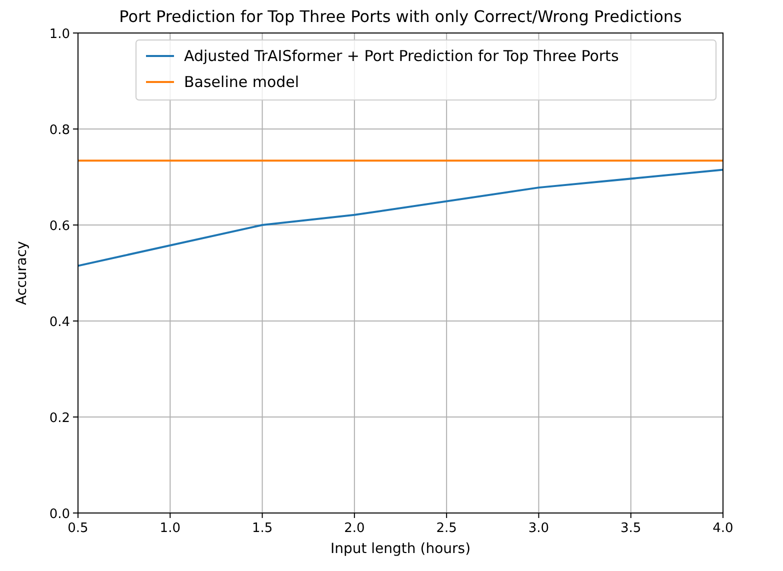 The width and height of the screenshot is (783, 571). I want to click on x-tick-label: 1.5, so click(262, 528).